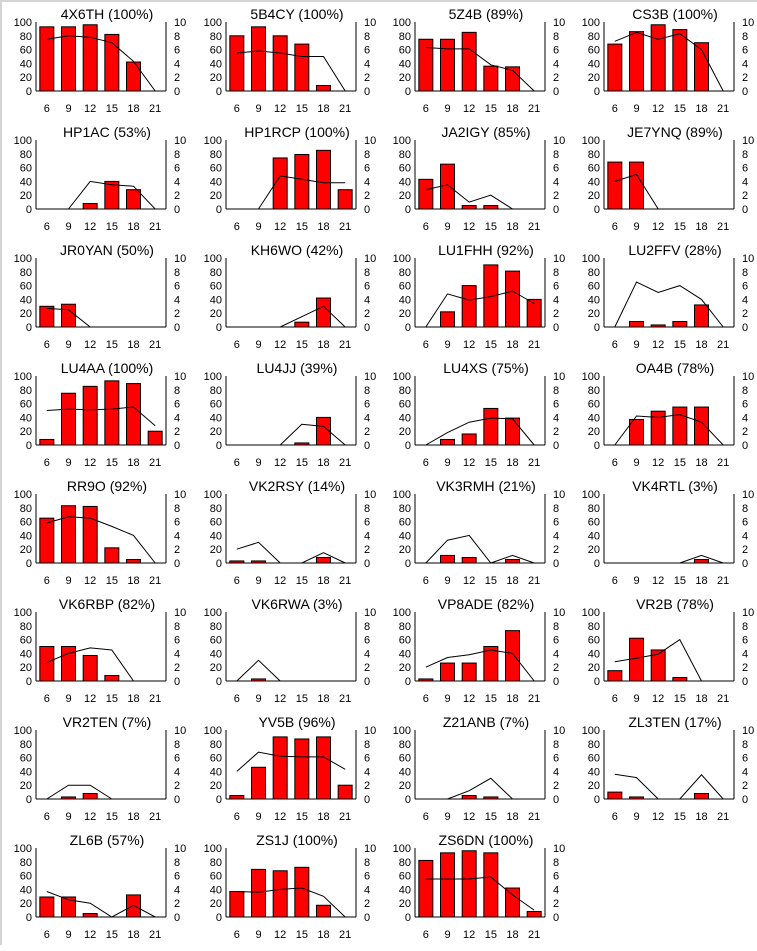 Image resolution: width=757 pixels, height=951 pixels. What do you see at coordinates (663, 415) in the screenshot?
I see `chart-panel: 0 20 40 60 80 100 0 2 4 6 8 10 6 9 12 15 18 21 OA4B (78%)` at bounding box center [663, 415].